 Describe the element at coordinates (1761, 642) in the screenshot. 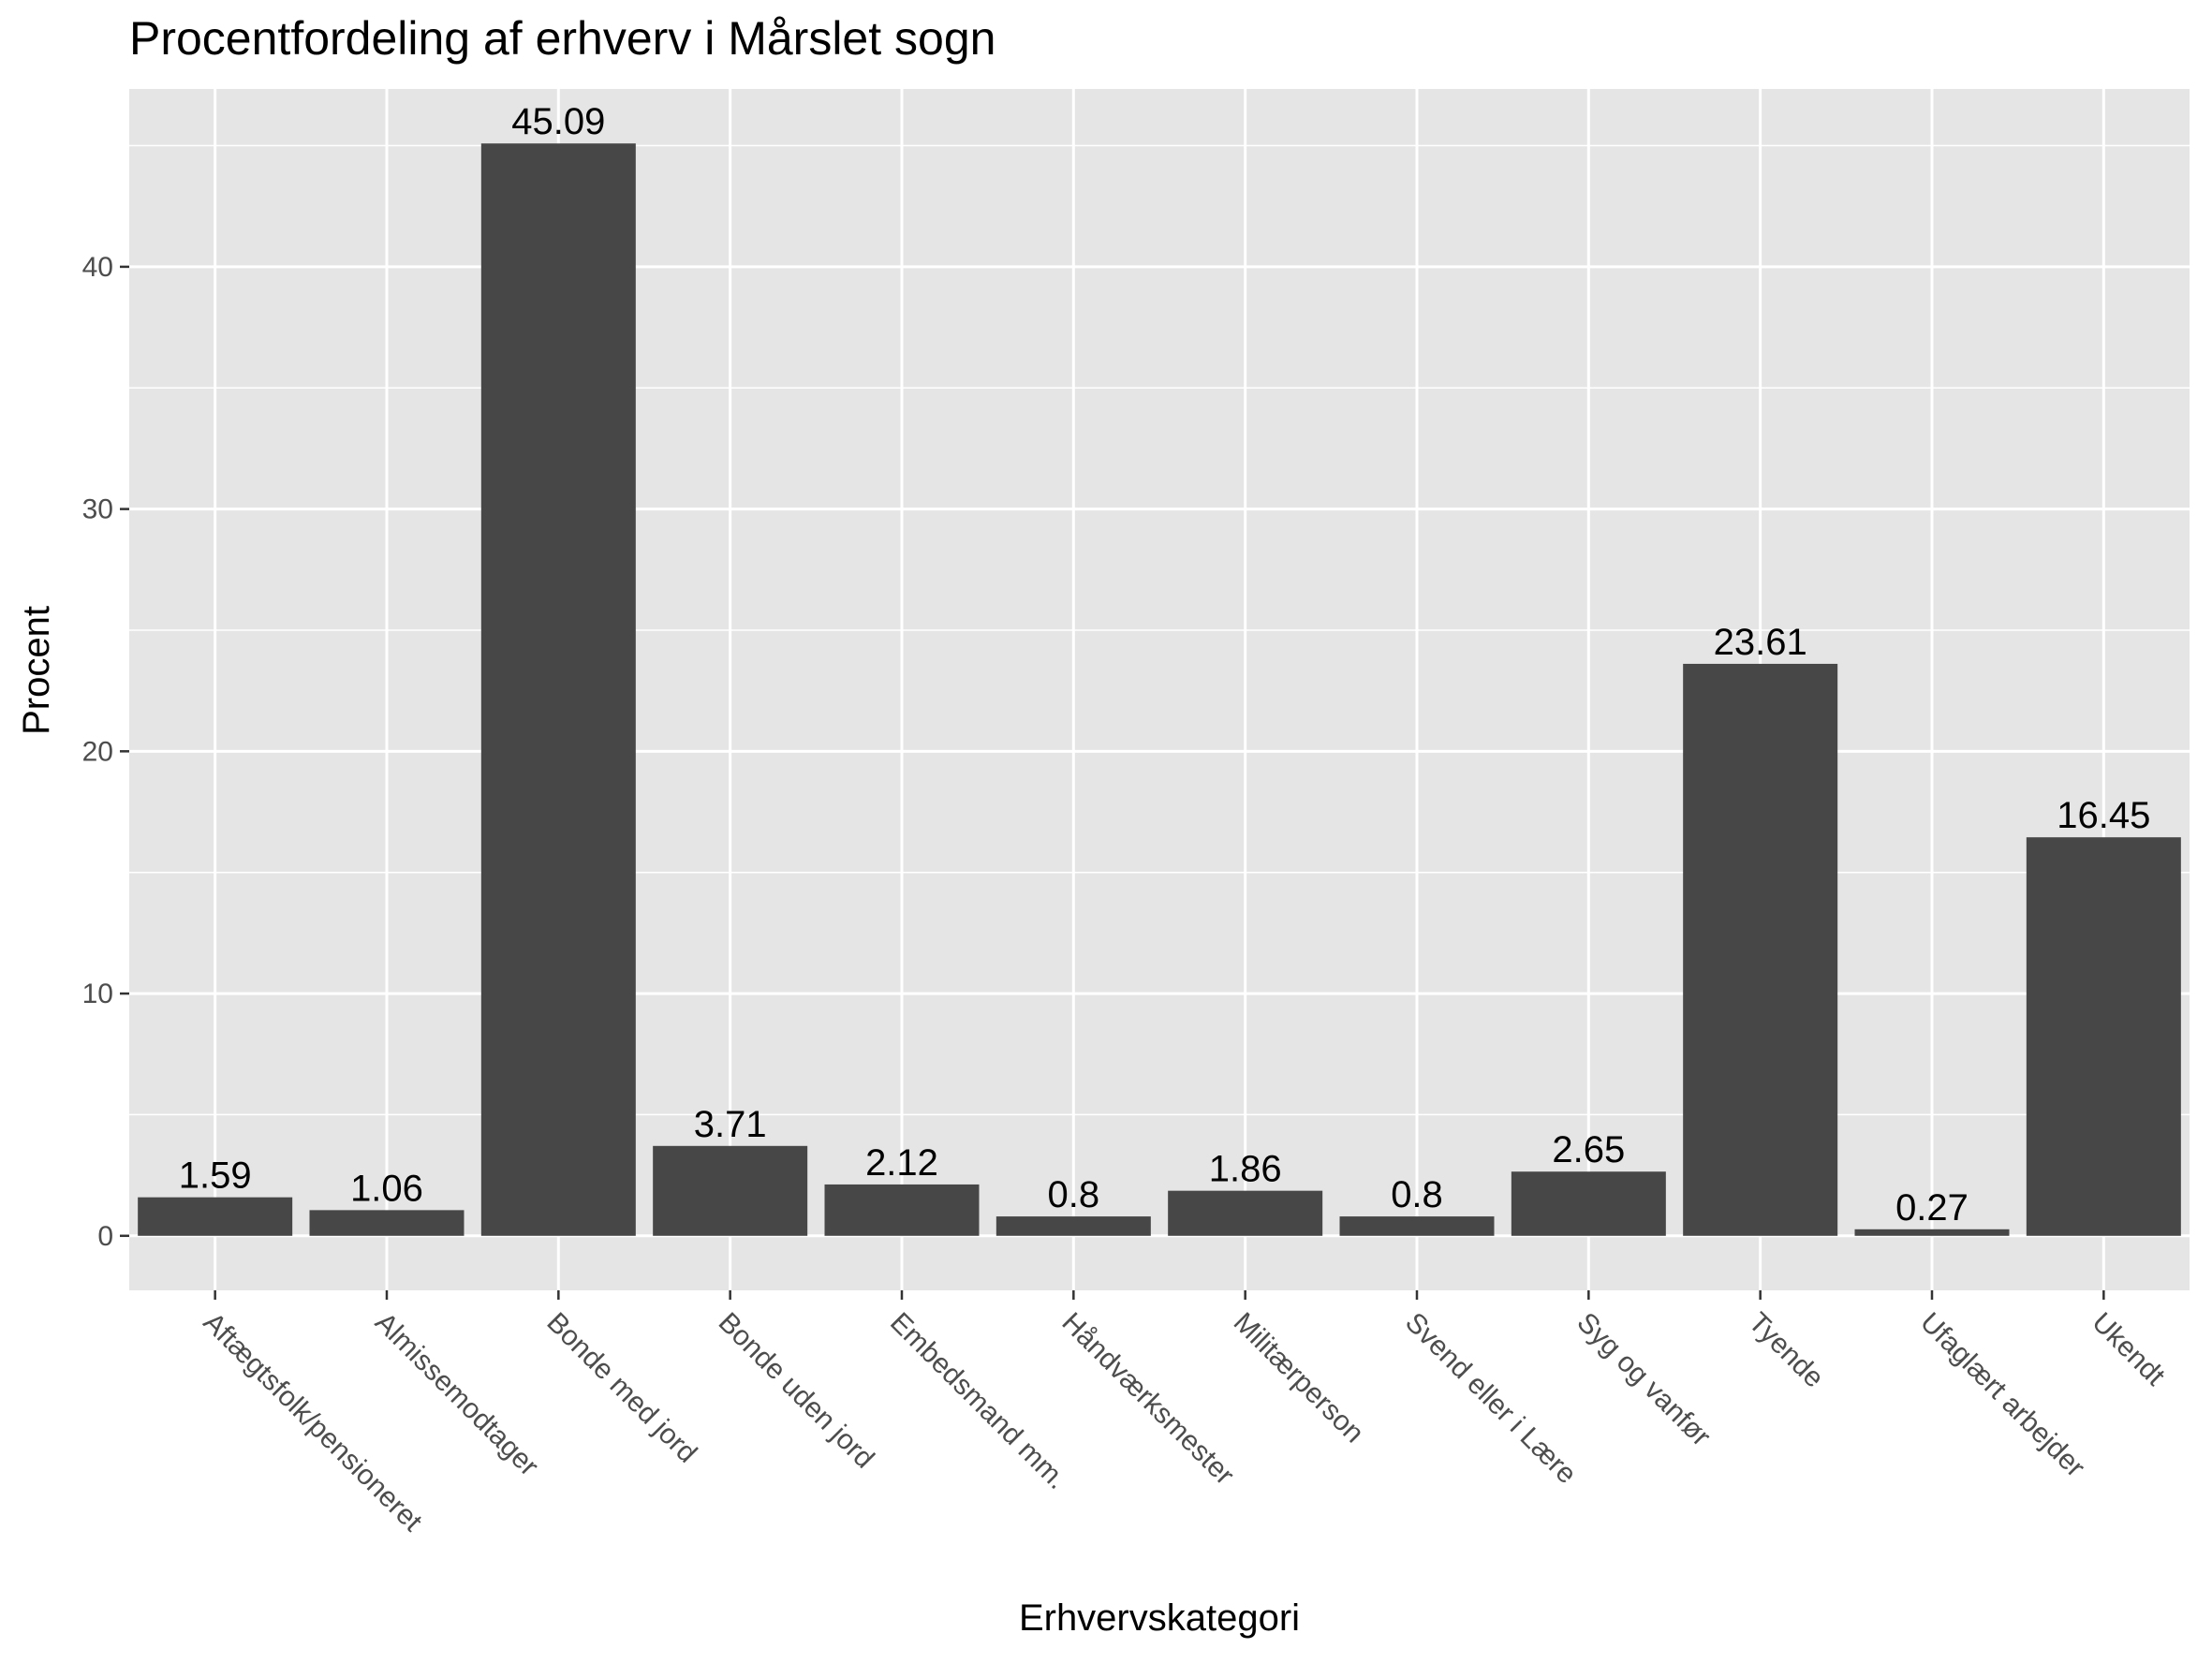

I see `bar-value-label: 23.61` at that location.